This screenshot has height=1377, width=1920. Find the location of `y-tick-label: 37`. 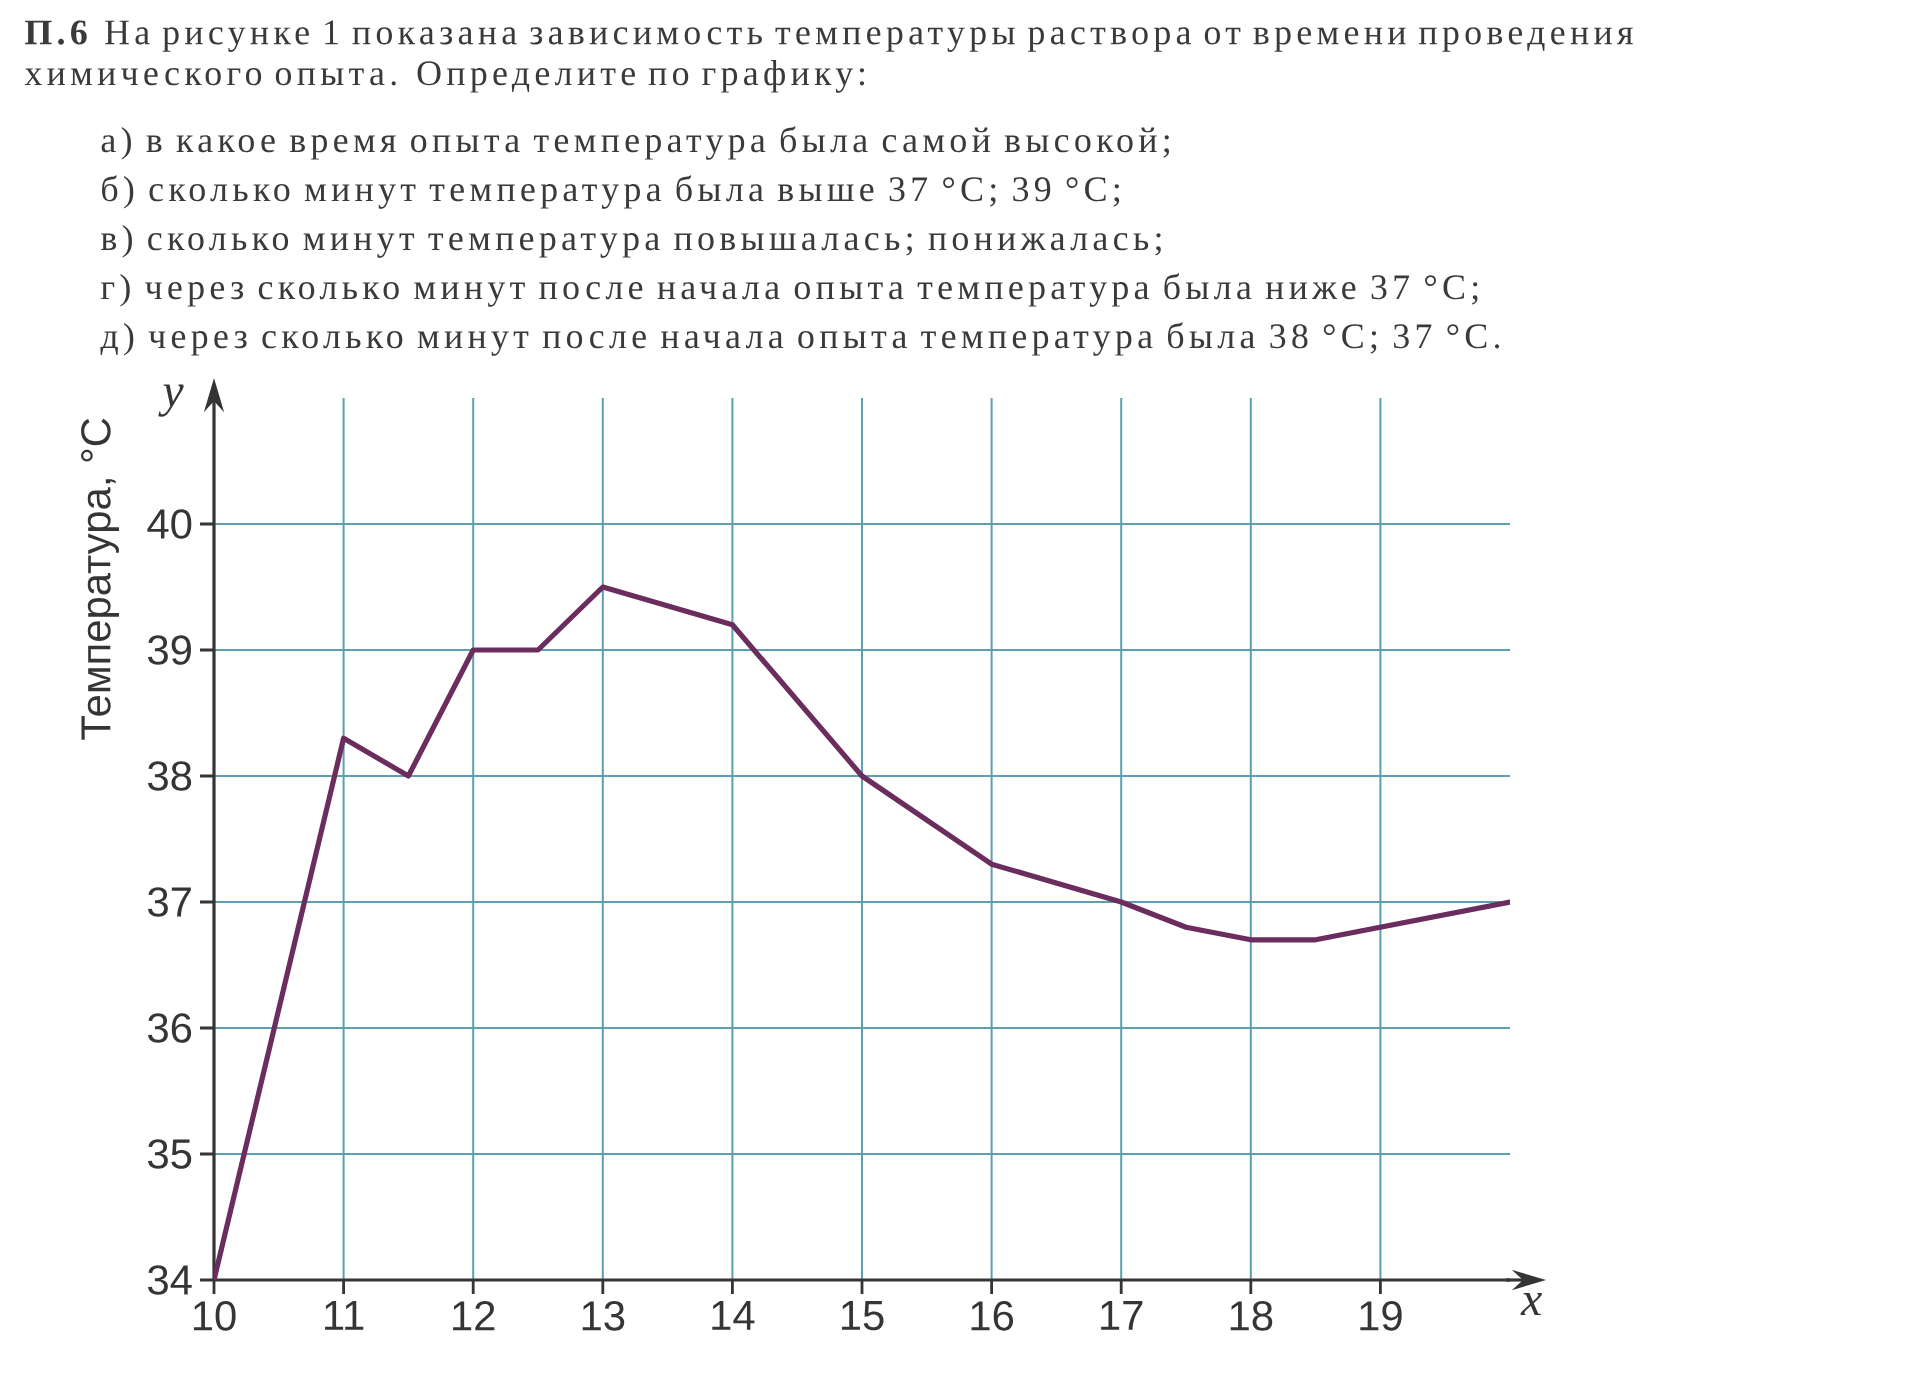

y-tick-label: 37 is located at coordinates (169, 902).